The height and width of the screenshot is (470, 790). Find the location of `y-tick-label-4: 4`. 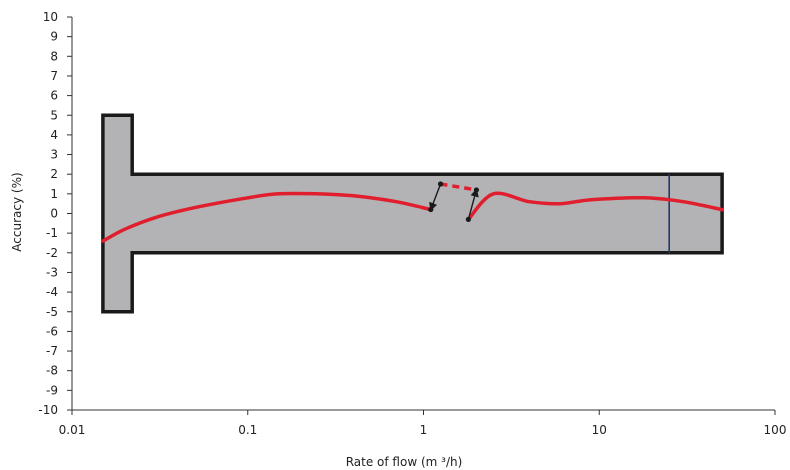

y-tick-label-4: 4 is located at coordinates (54, 135).